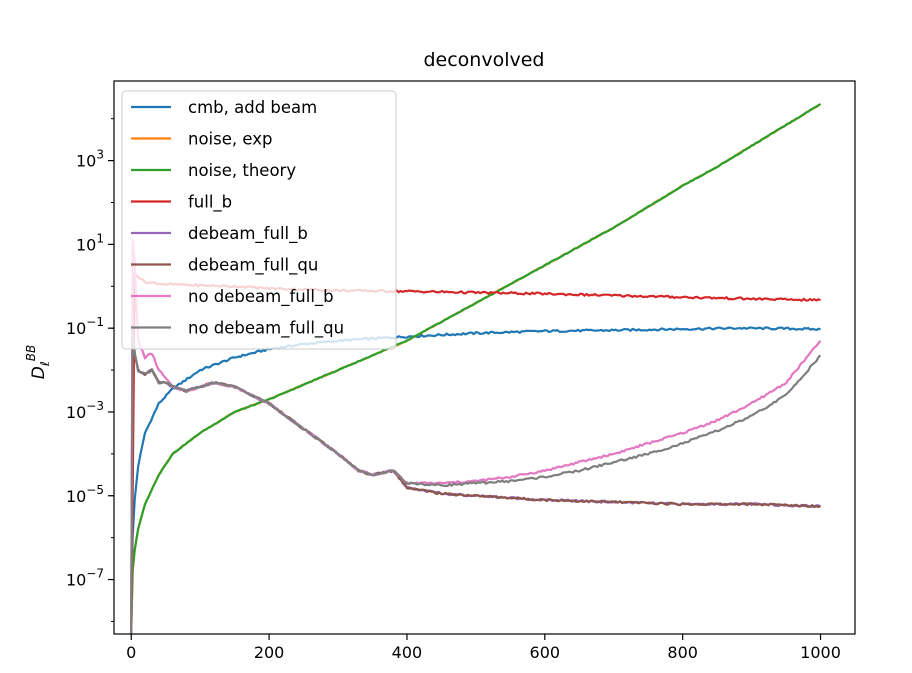 The width and height of the screenshot is (912, 673). Describe the element at coordinates (266, 329) in the screenshot. I see `legend-label-7: no debeam_full_qu` at that location.